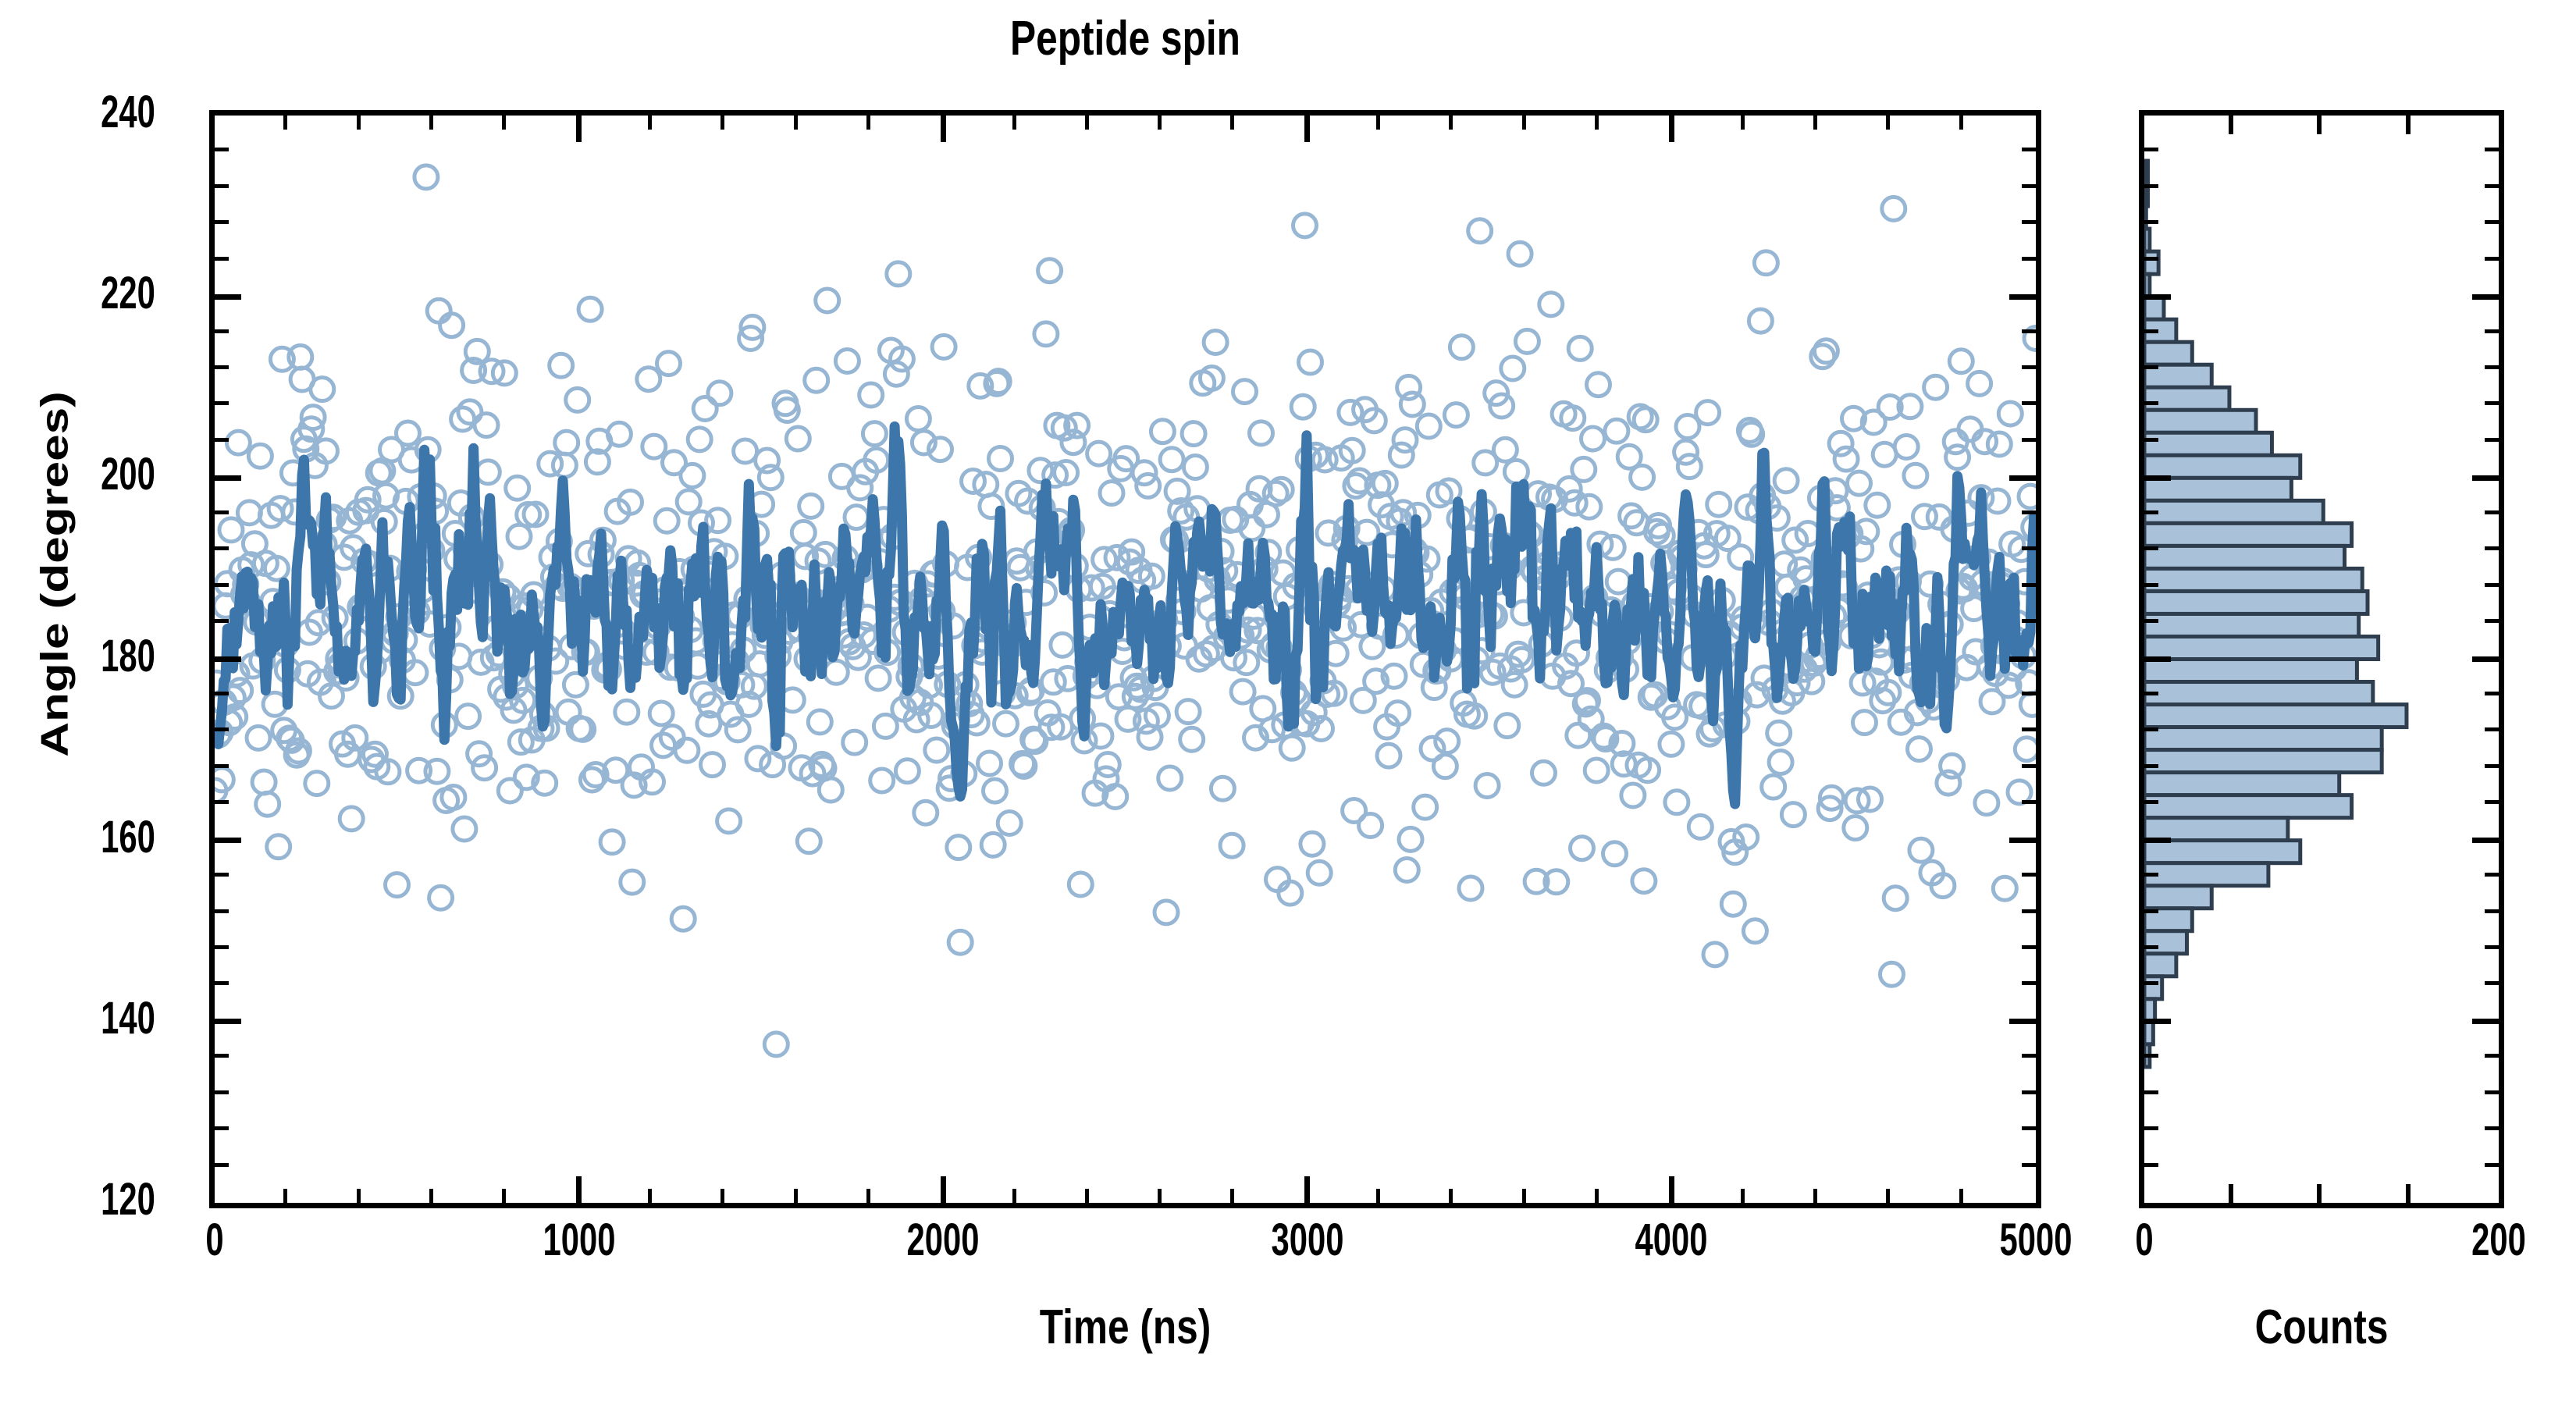  I want to click on hist-y-major-tick, so click(2157, 659).